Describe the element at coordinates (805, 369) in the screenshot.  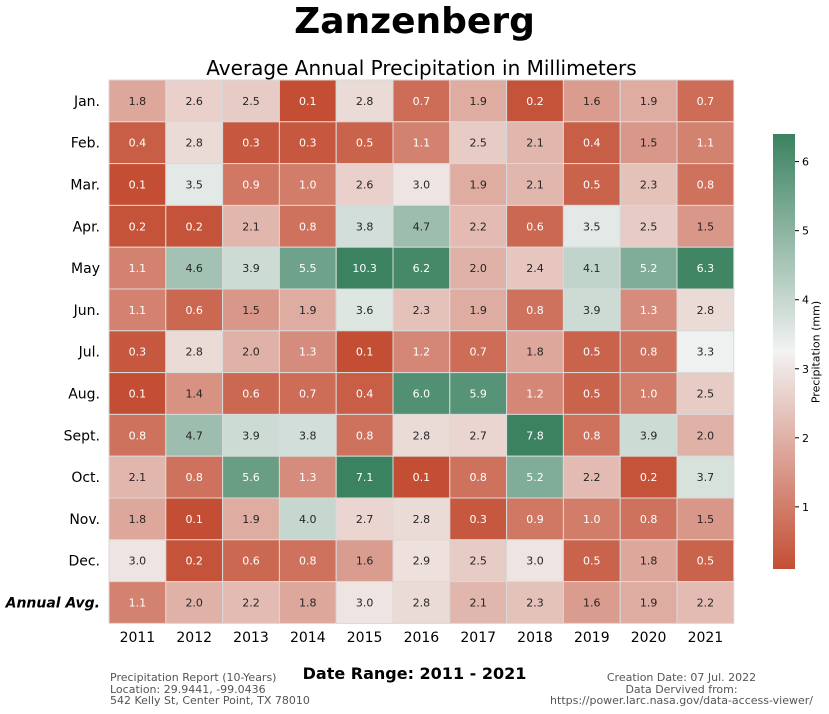
I see `colorbar-tick-label: 3` at that location.